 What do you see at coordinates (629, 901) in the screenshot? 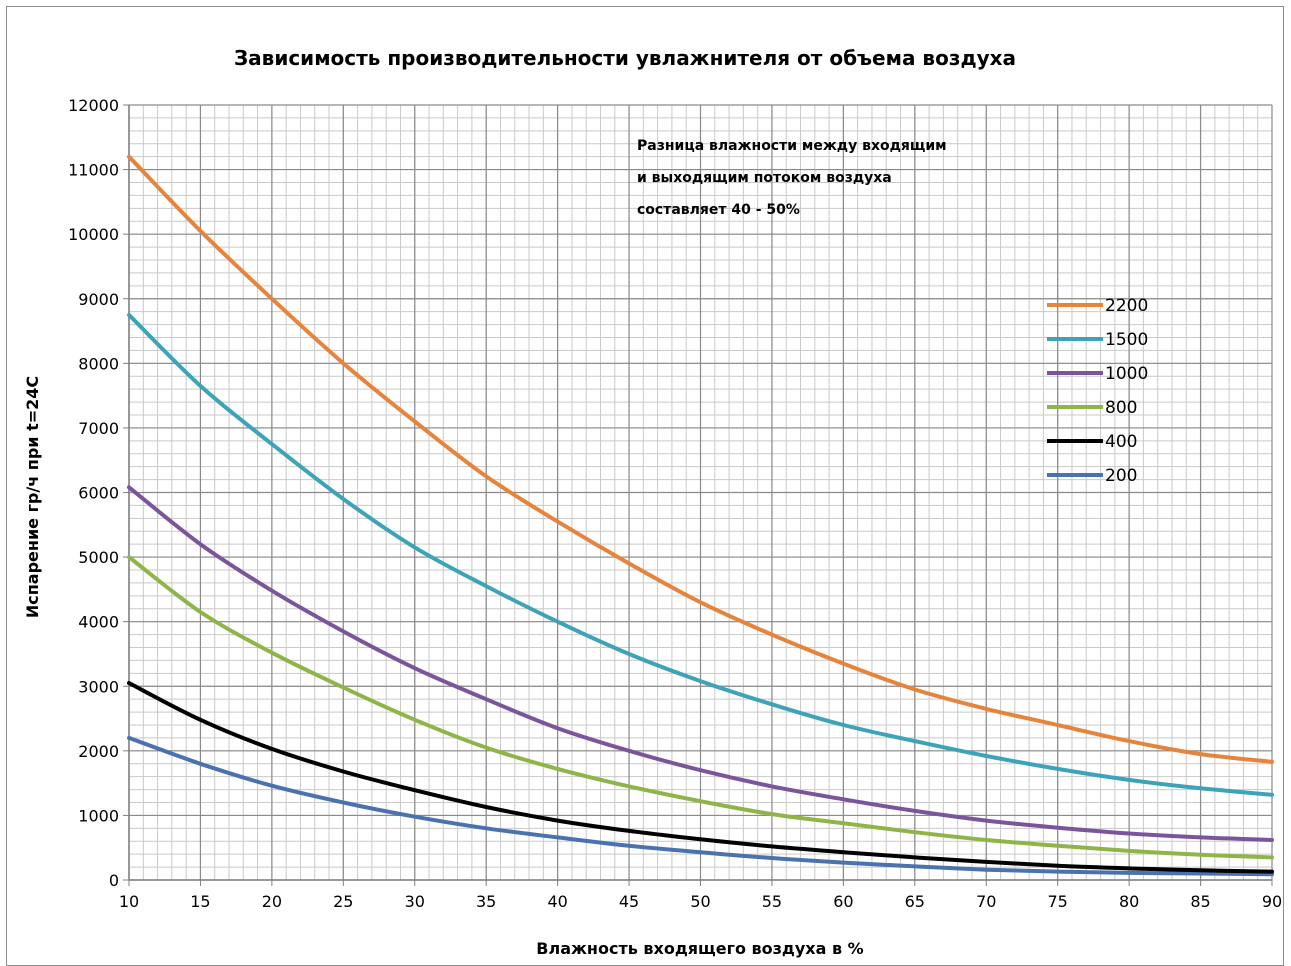
I see `x-tick-label: 45` at bounding box center [629, 901].